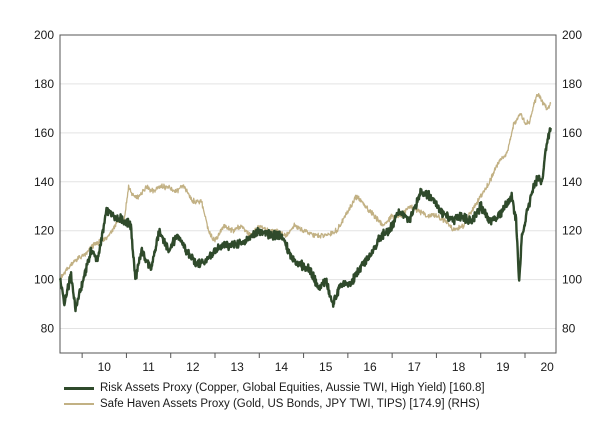 This screenshot has height=435, width=603. I want to click on y-tick-label-right: 120, so click(572, 231).